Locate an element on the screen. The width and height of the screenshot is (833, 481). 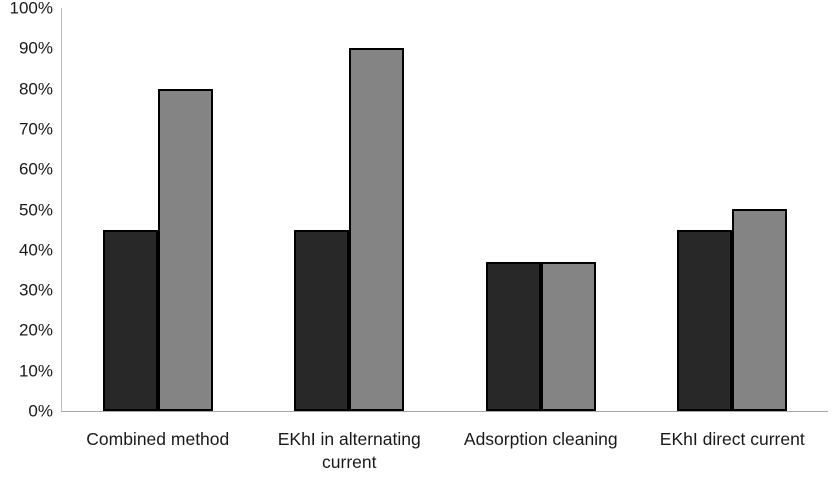
x-axis-category-label: EKhI in alternating current is located at coordinates (349, 450).